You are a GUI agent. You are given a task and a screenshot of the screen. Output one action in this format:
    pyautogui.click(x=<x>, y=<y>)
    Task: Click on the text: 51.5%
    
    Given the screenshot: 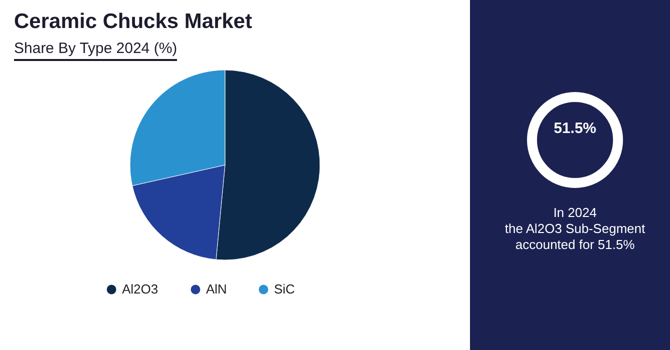 What is the action you would take?
    pyautogui.click(x=575, y=128)
    